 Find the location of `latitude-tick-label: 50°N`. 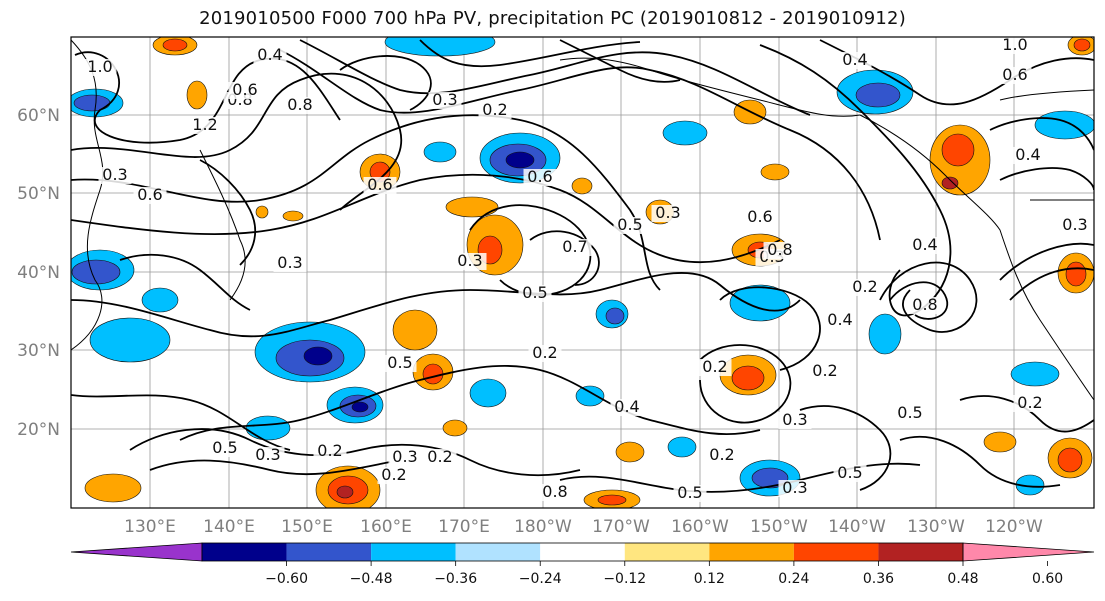

latitude-tick-label: 50°N is located at coordinates (38, 194).